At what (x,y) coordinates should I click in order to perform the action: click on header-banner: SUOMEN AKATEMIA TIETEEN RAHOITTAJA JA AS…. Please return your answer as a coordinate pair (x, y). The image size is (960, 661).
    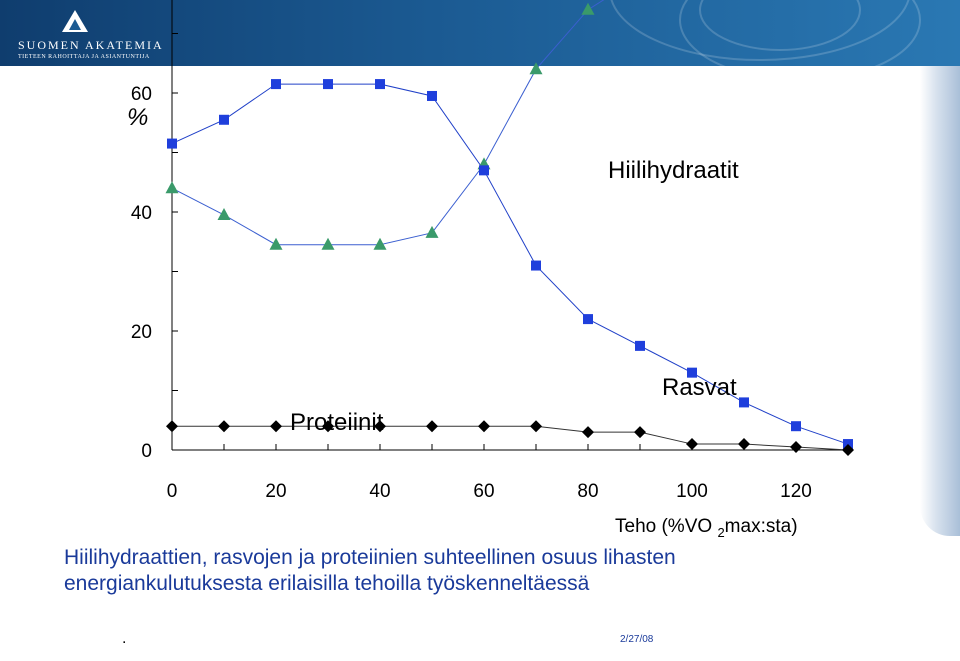
    Looking at the image, I should click on (480, 33).